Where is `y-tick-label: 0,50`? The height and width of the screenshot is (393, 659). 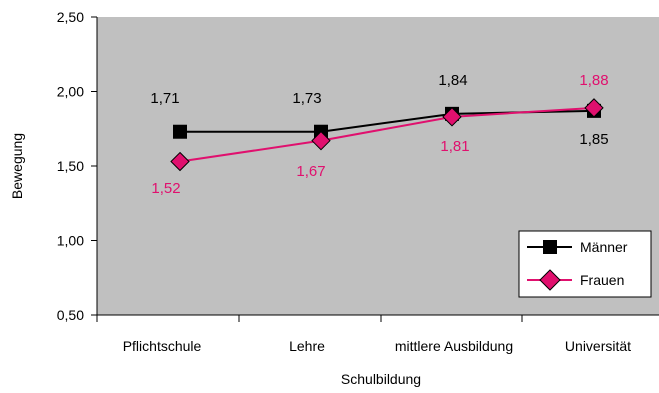 y-tick-label: 0,50 is located at coordinates (70, 315).